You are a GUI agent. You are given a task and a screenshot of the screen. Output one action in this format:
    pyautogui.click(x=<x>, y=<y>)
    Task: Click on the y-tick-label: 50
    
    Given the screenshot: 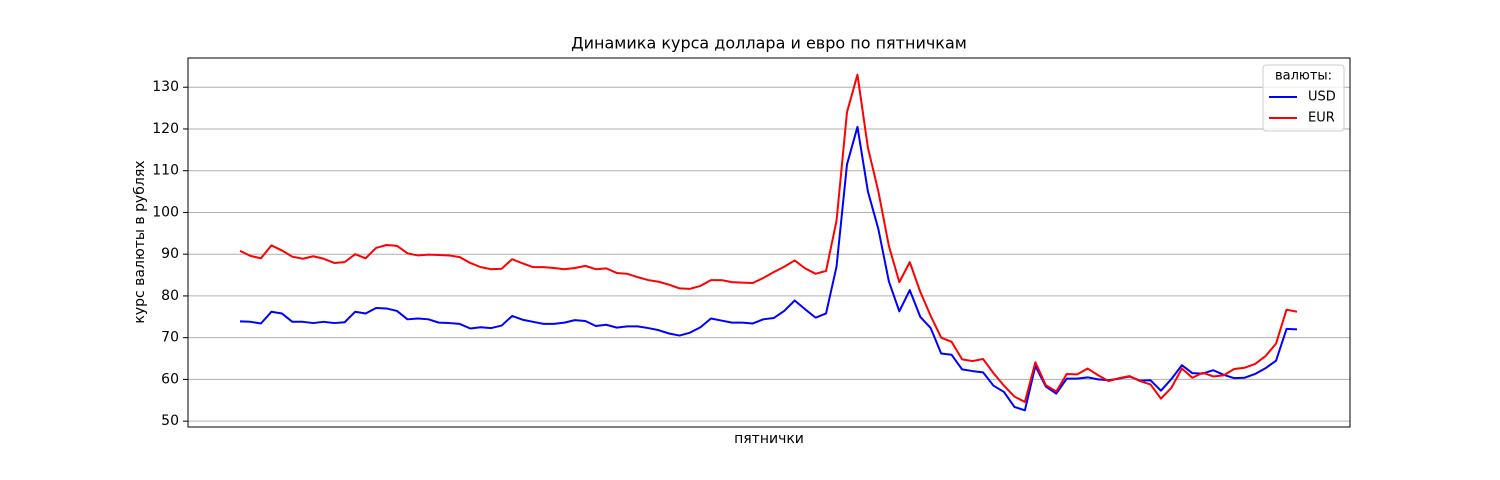 What is the action you would take?
    pyautogui.click(x=170, y=421)
    